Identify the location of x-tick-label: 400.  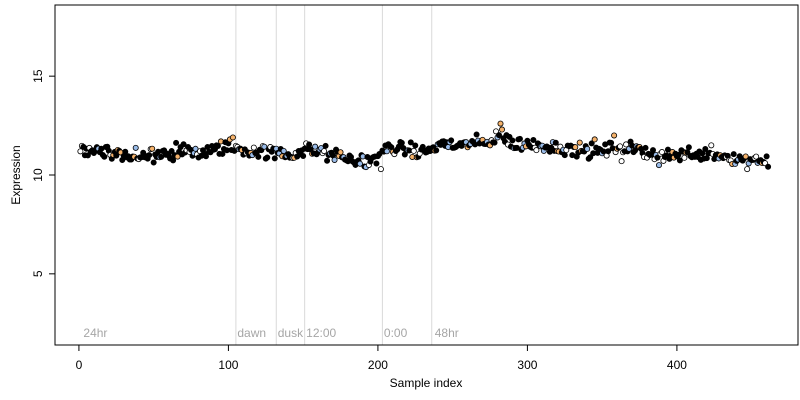
(677, 365).